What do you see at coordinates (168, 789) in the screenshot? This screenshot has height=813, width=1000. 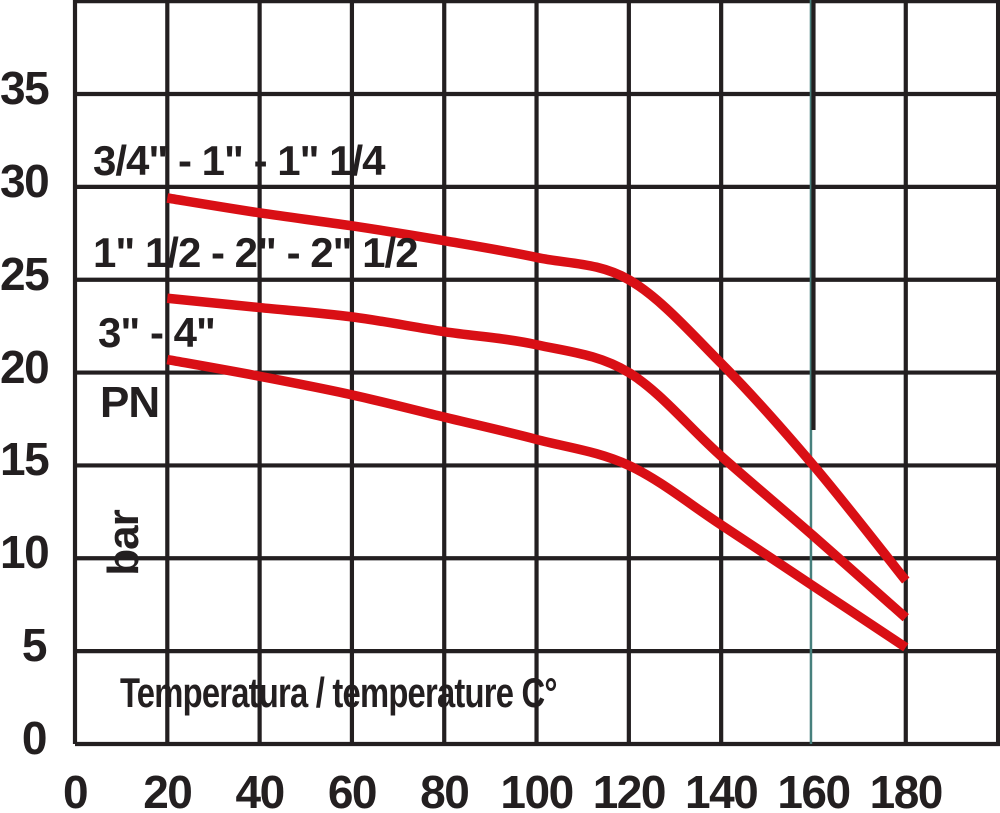 I see `x-tick-label-20: 20` at bounding box center [168, 789].